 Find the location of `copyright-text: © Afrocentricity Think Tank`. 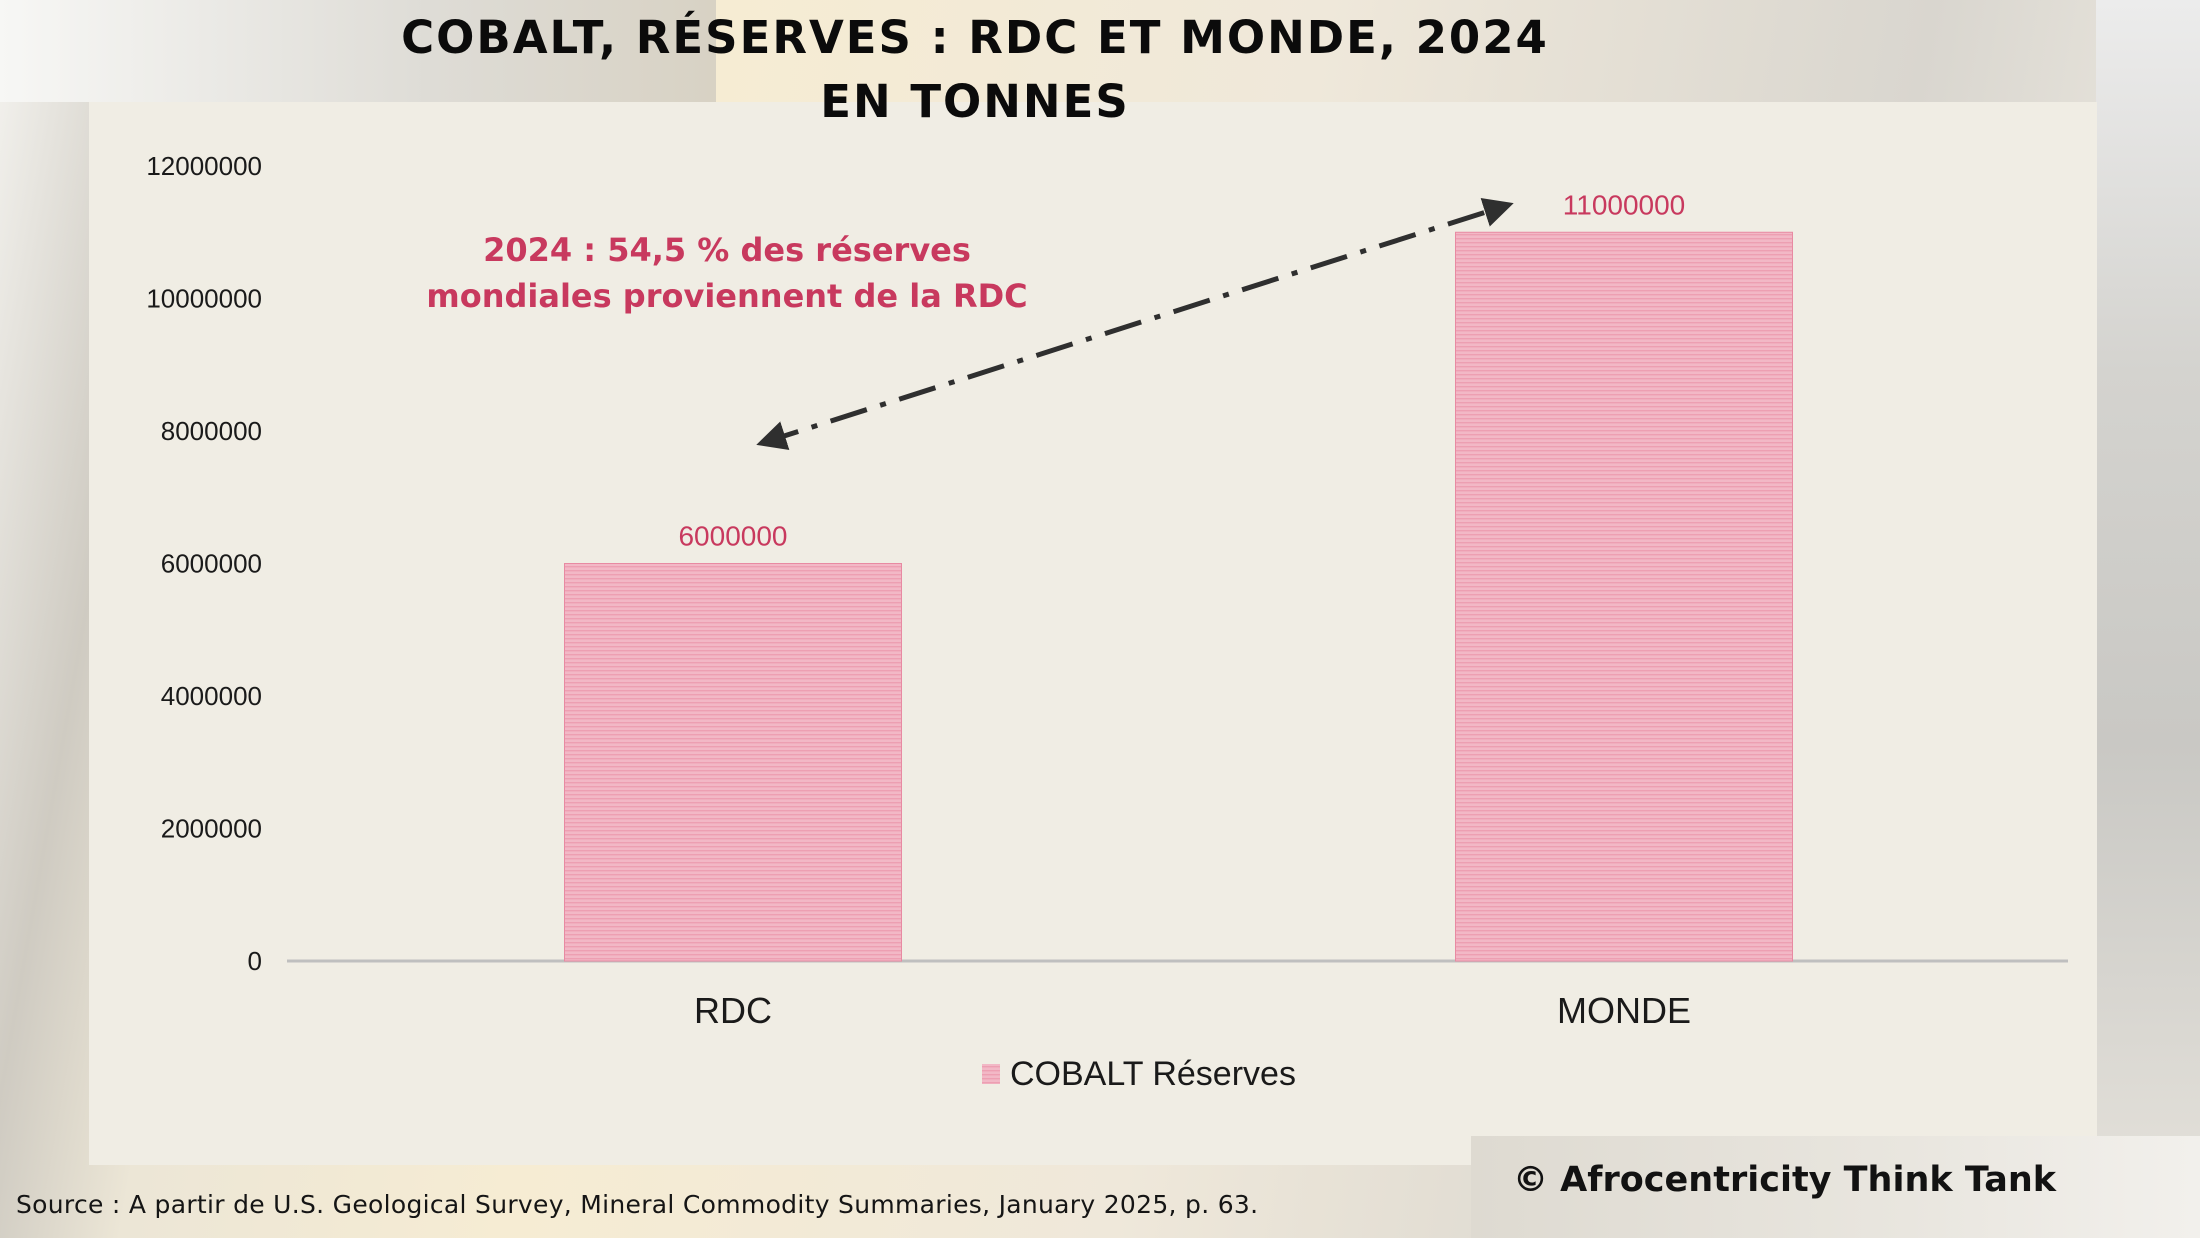

copyright-text: © Afrocentricity Think Tank is located at coordinates (1785, 1180).